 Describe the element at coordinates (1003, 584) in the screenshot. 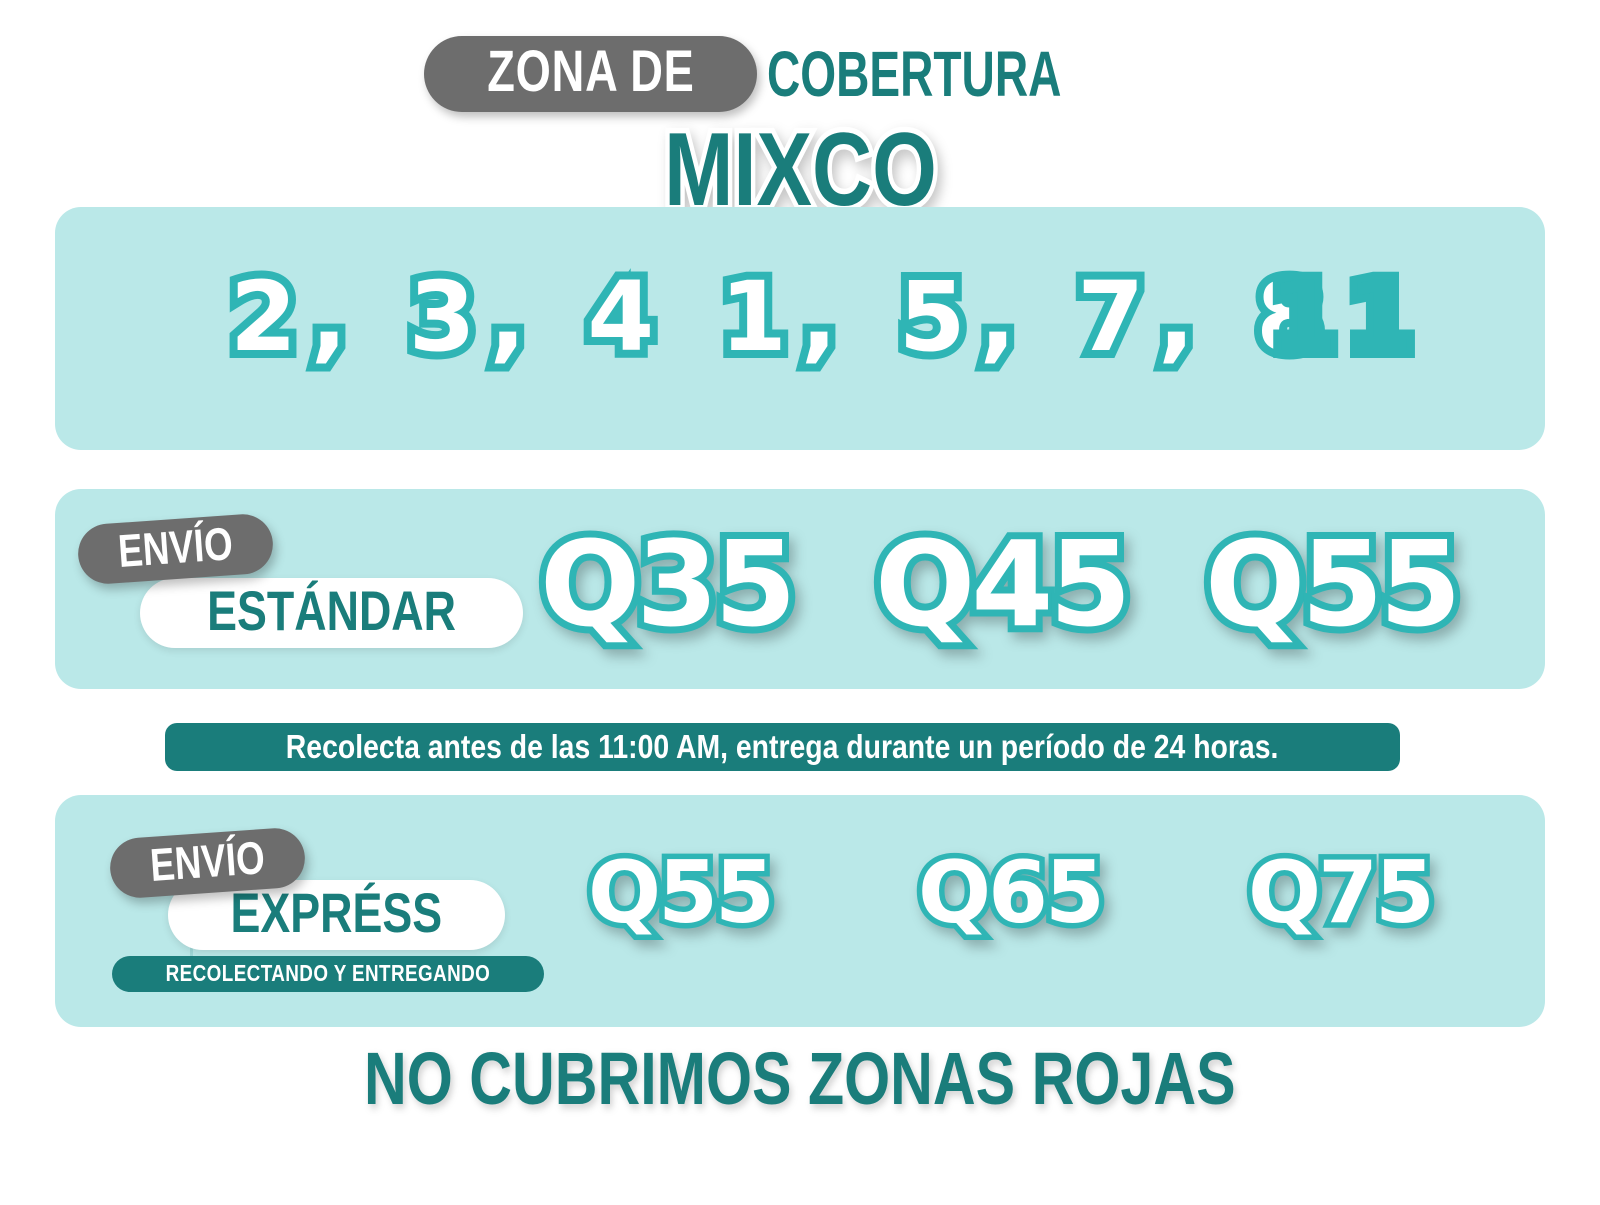

I see `standard-price-2: Q45` at that location.